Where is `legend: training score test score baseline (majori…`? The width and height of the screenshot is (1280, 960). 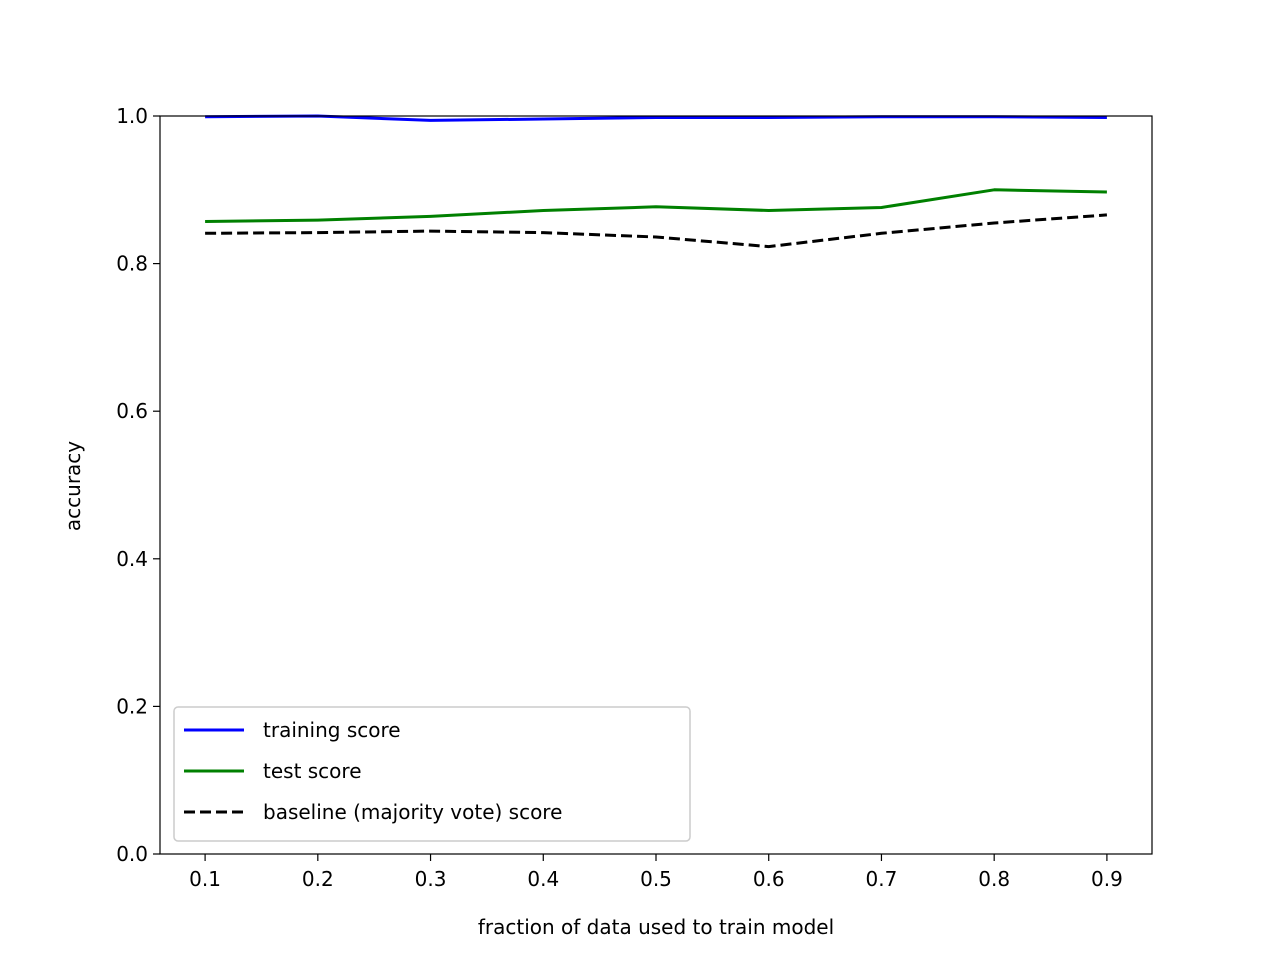
legend: training score test score baseline (majori… is located at coordinates (432, 774).